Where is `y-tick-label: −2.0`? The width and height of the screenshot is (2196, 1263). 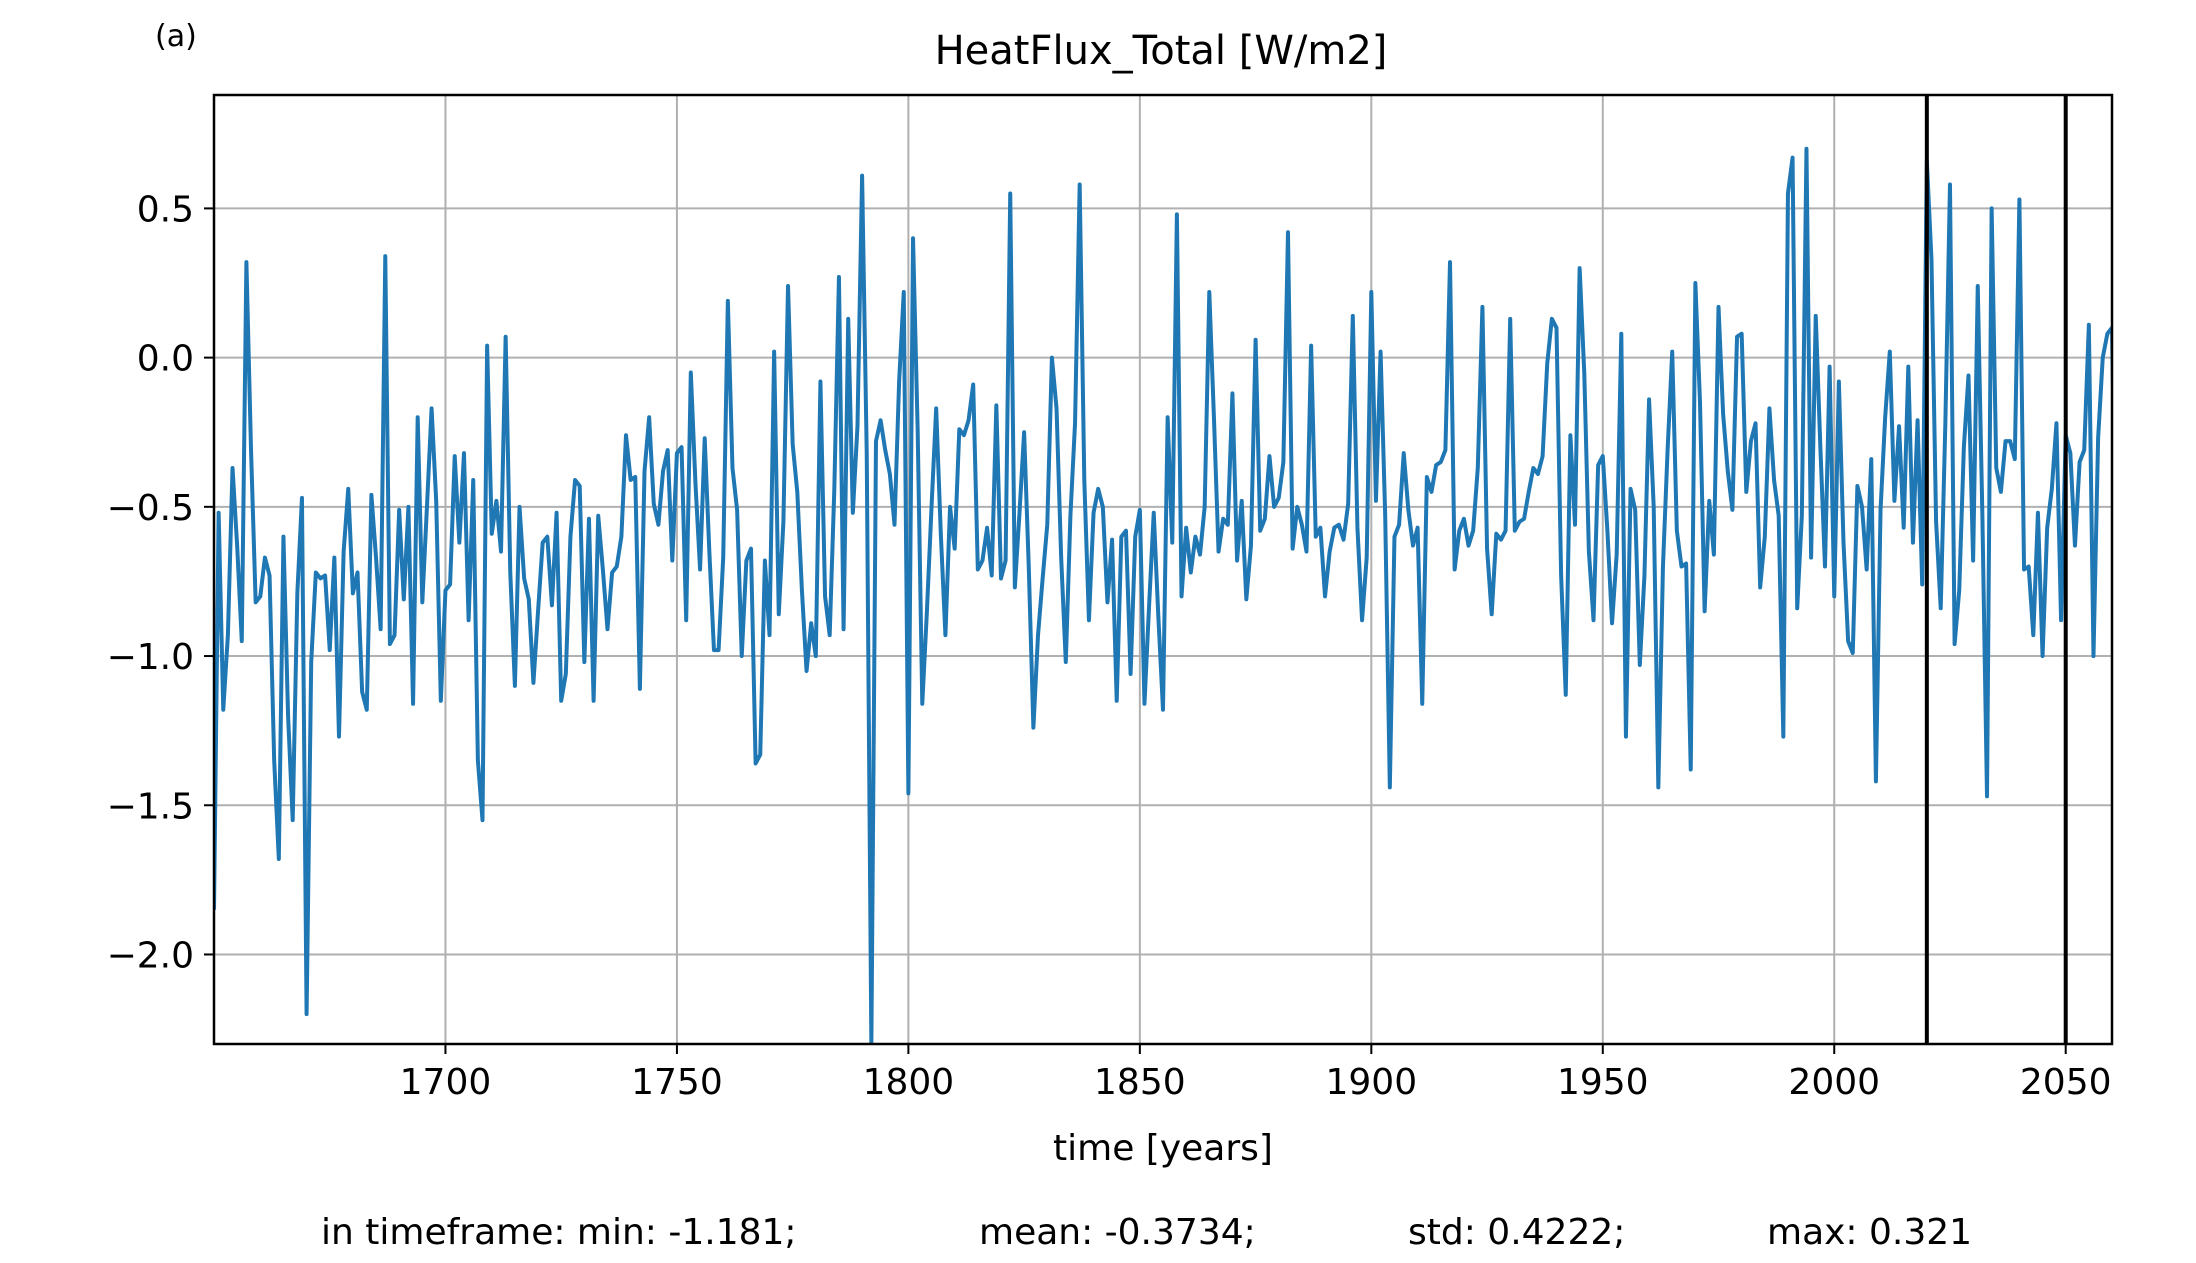 y-tick-label: −2.0 is located at coordinates (150, 955).